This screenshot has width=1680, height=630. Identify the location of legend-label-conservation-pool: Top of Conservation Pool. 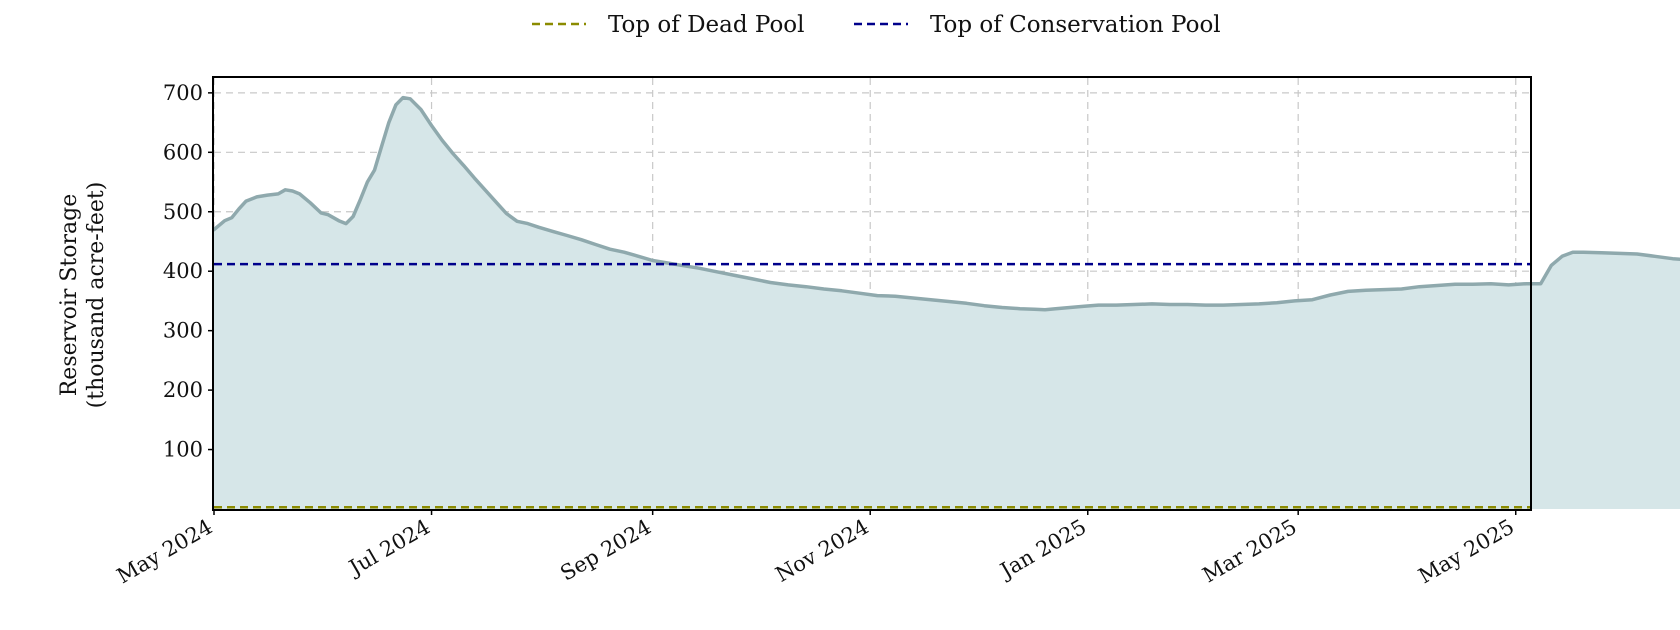
(1075, 25).